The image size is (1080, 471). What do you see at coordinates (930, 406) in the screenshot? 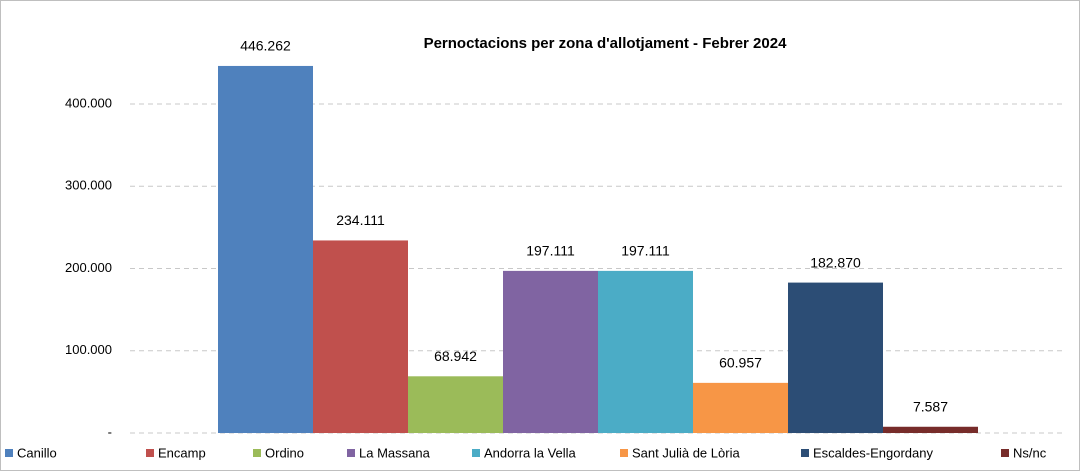
I see `data-label: 7.587` at bounding box center [930, 406].